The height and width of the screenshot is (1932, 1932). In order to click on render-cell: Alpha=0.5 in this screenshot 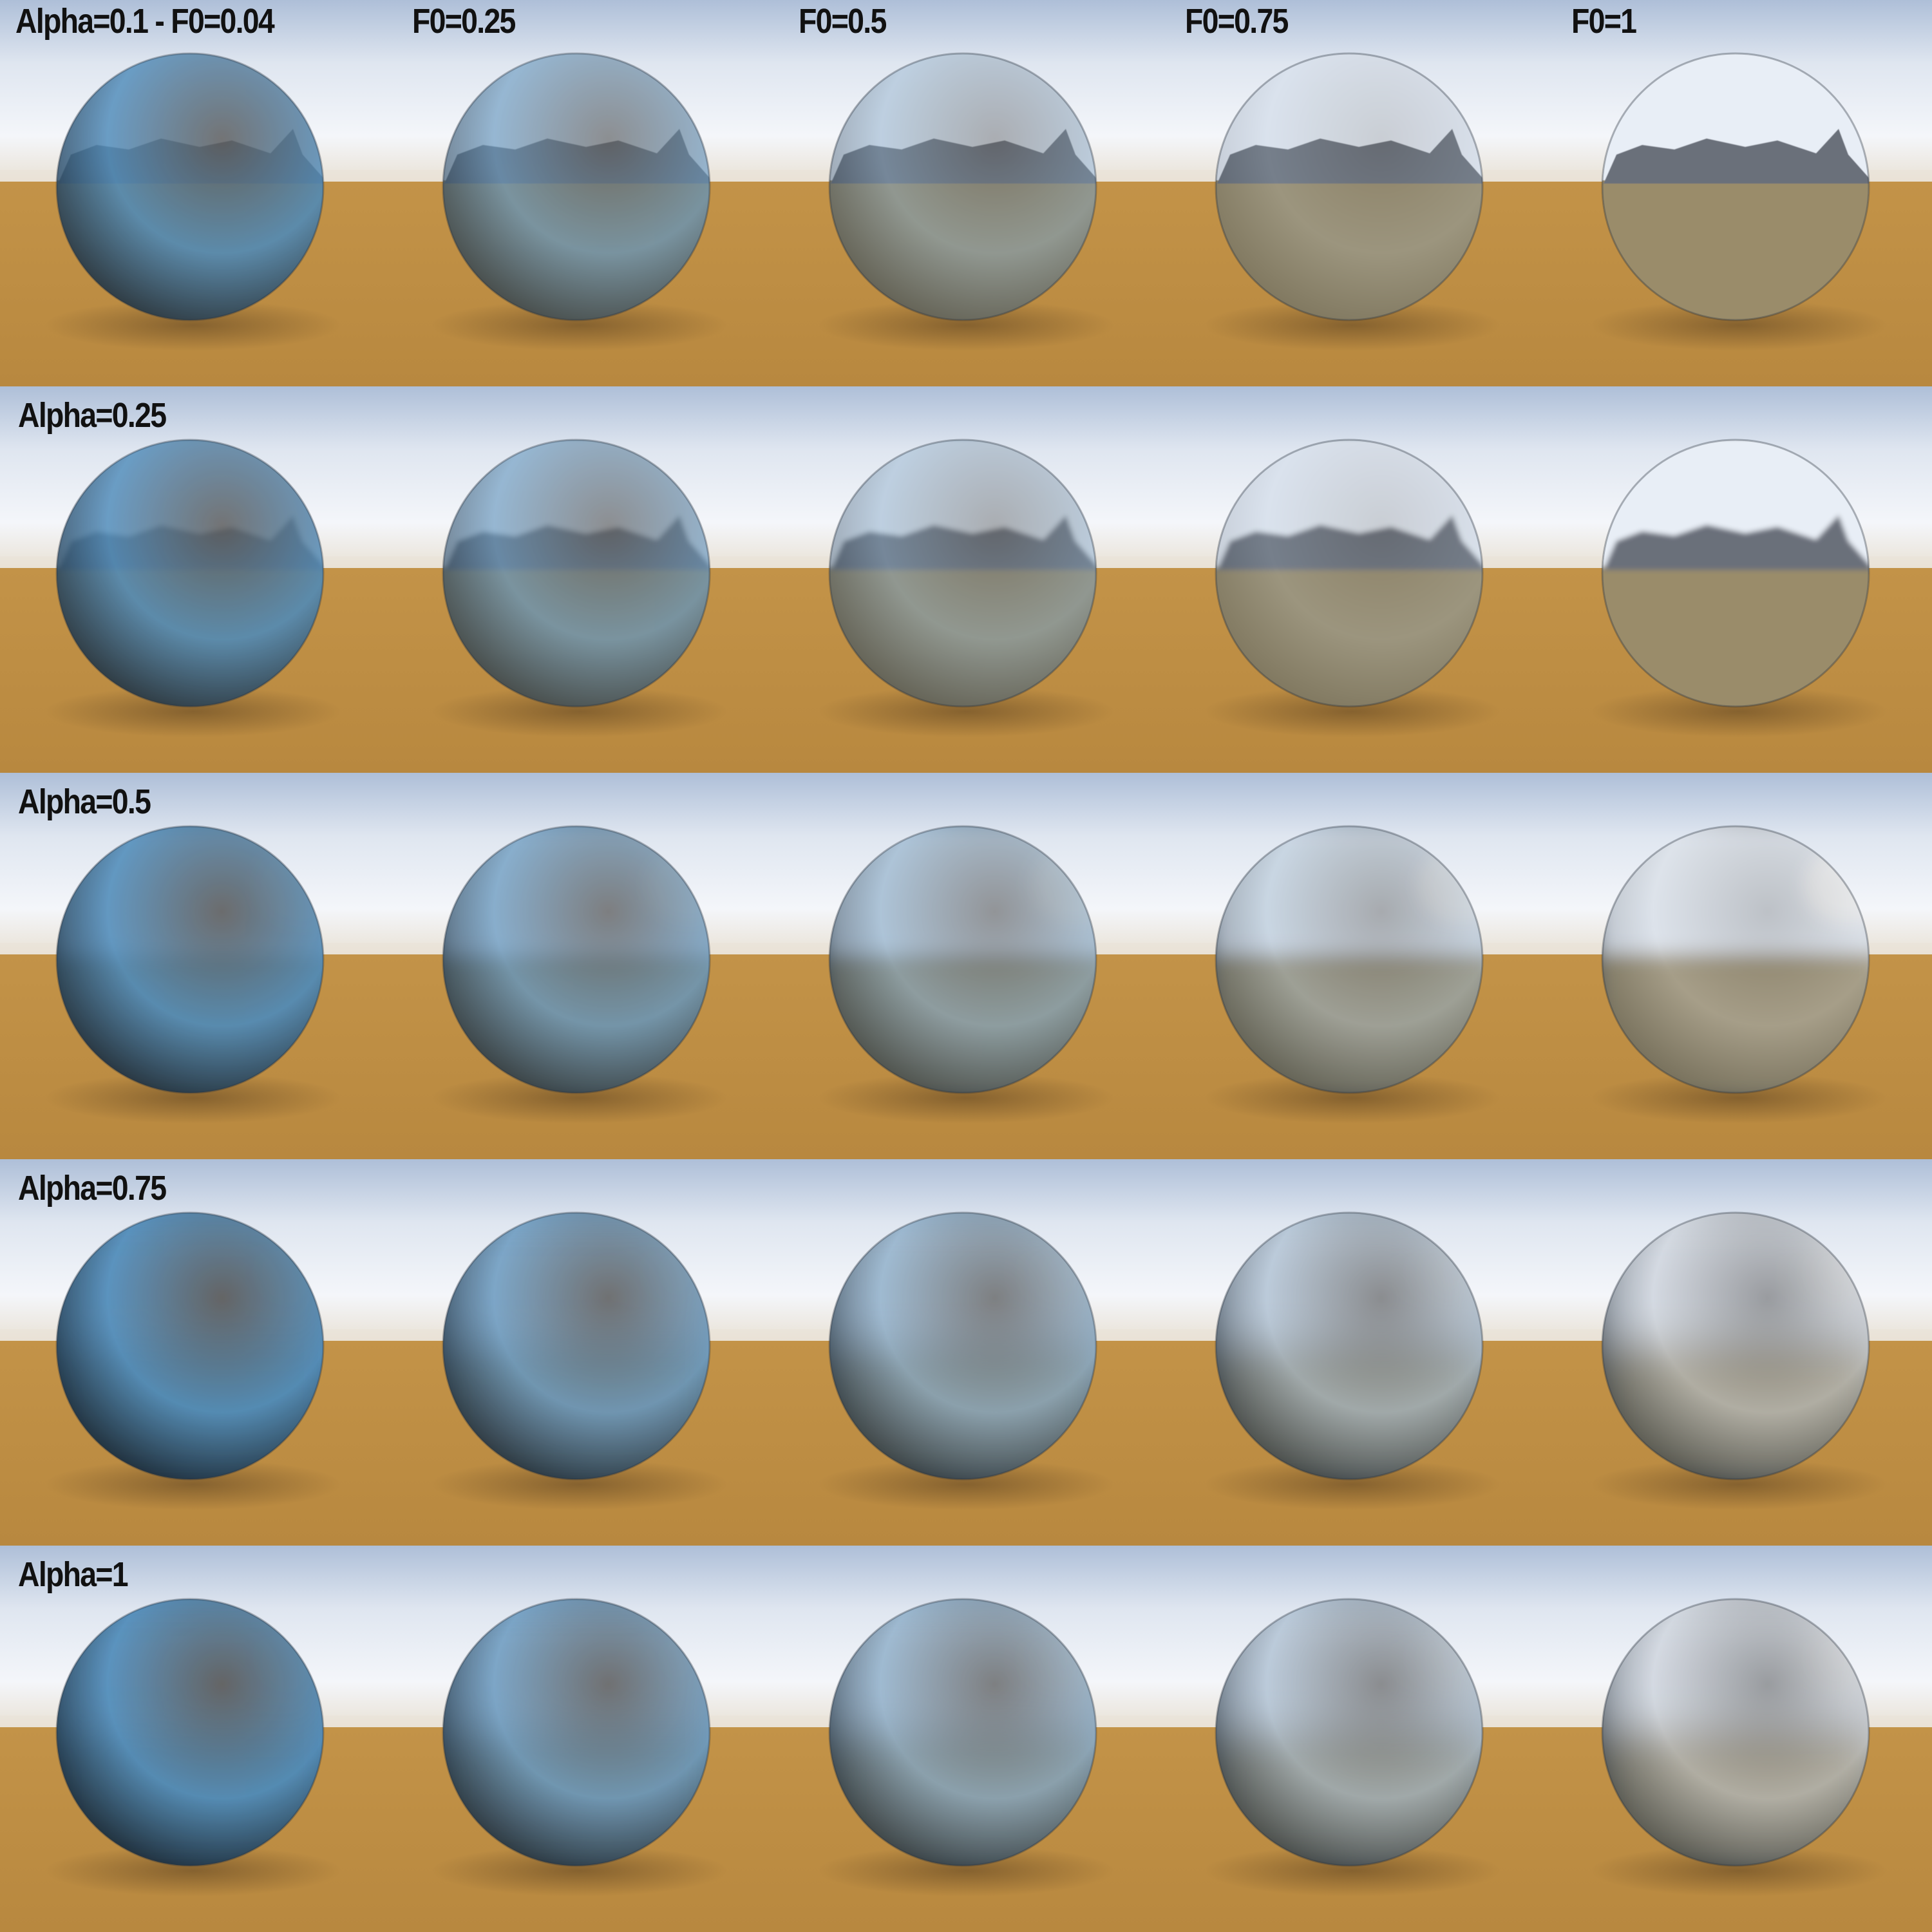, I will do `click(193, 966)`.